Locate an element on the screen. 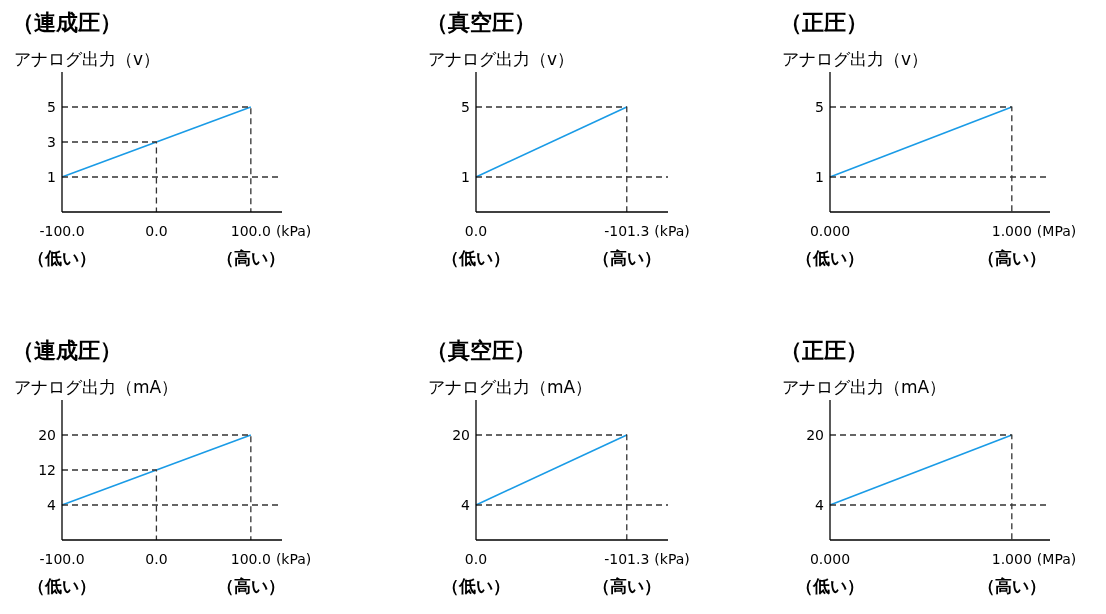 The width and height of the screenshot is (1106, 614). y-tick-label: 12 is located at coordinates (47, 470).